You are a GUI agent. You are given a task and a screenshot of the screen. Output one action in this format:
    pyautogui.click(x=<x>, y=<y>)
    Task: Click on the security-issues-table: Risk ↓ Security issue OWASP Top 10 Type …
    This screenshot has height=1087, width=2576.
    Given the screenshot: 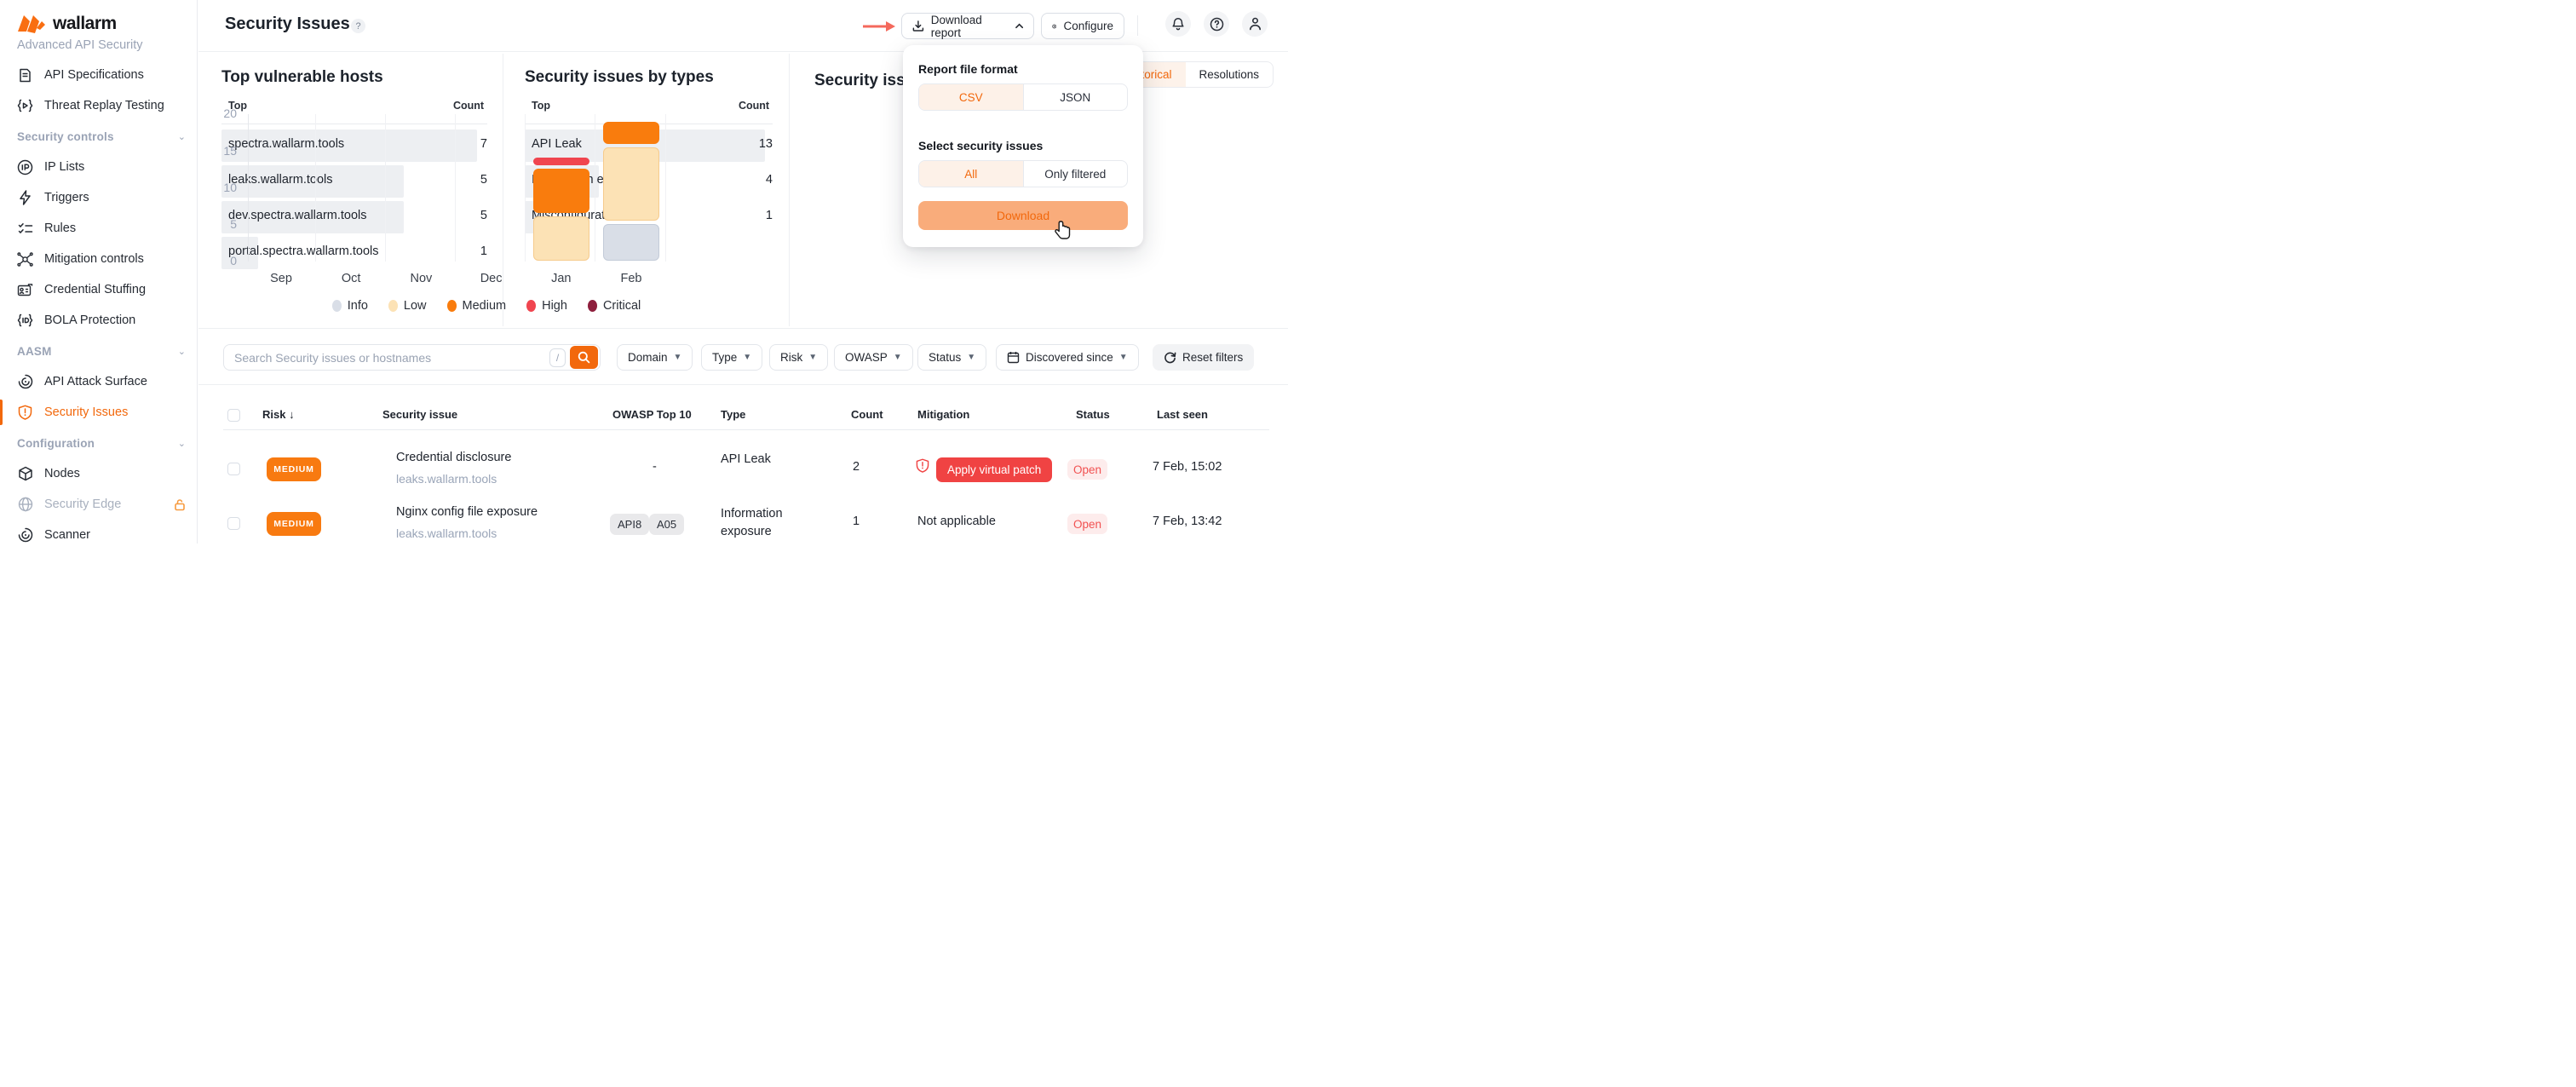 What is the action you would take?
    pyautogui.click(x=743, y=465)
    